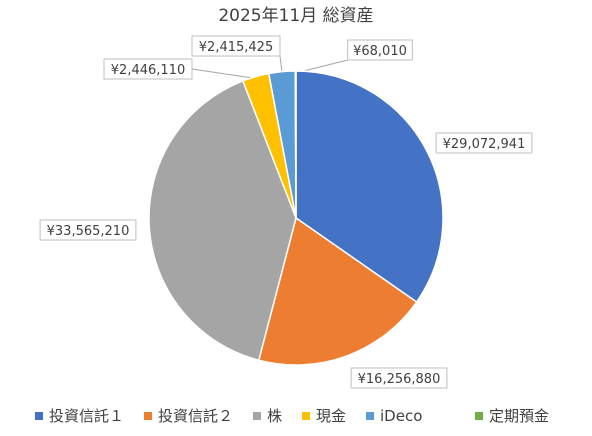 The height and width of the screenshot is (436, 592). I want to click on data-label-text: ¥16,256,880, so click(399, 379).